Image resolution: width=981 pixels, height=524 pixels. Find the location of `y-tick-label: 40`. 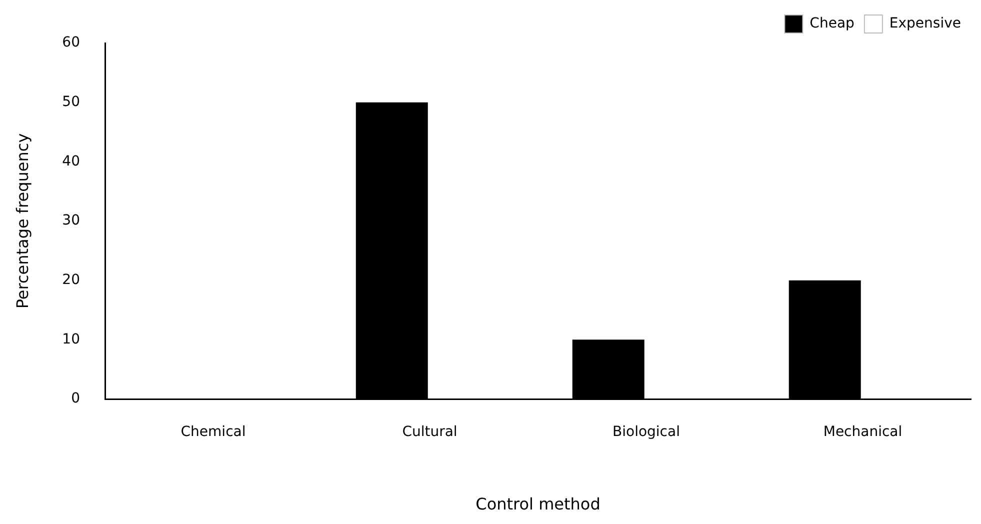

y-tick-label: 40 is located at coordinates (71, 161).